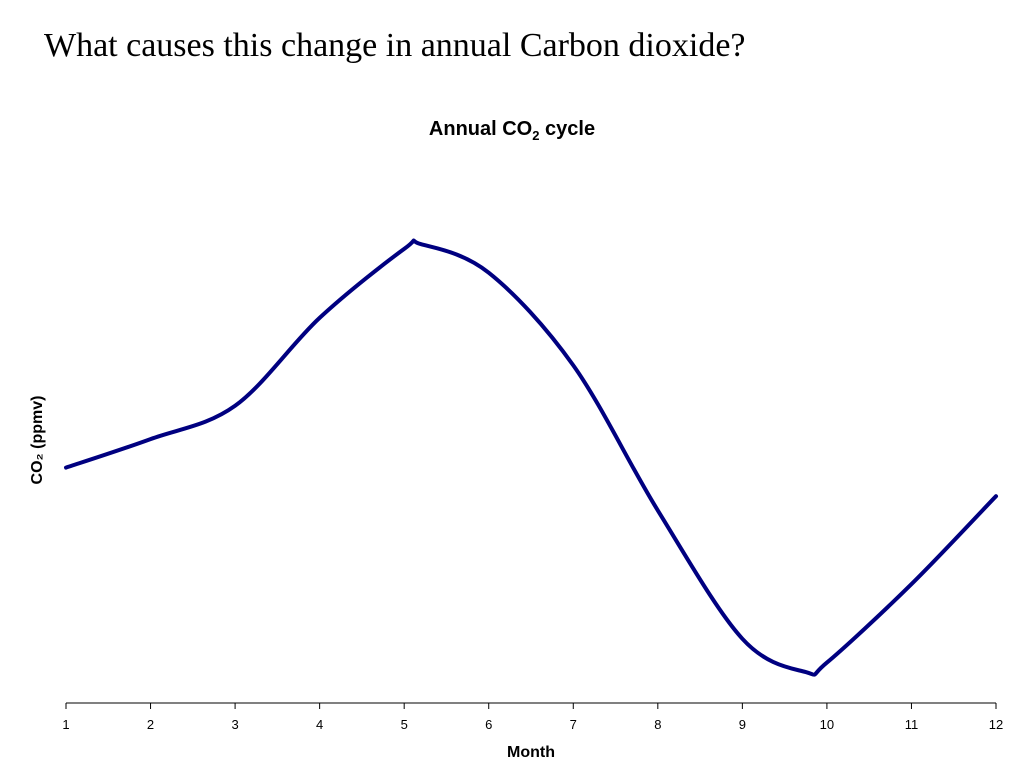 Image resolution: width=1024 pixels, height=768 pixels. I want to click on chart-title-prefix: Annual CO, so click(480, 129).